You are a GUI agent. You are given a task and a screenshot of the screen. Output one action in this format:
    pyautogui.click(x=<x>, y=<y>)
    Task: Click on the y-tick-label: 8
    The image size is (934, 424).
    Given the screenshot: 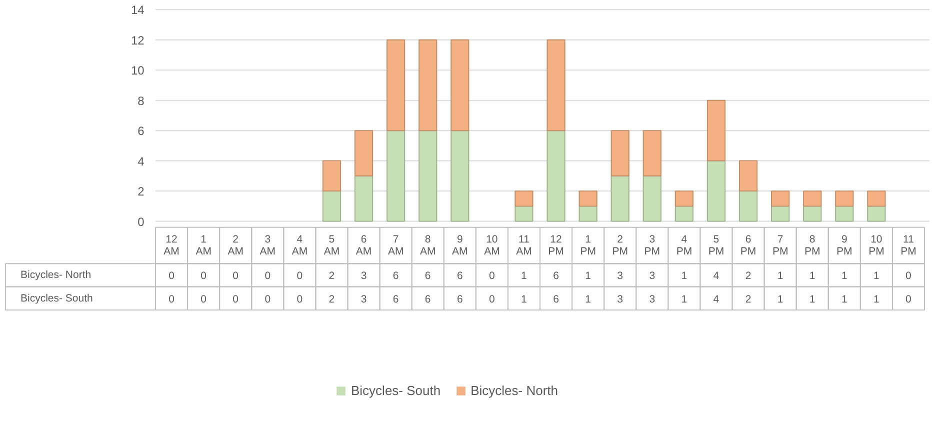 What is the action you would take?
    pyautogui.click(x=141, y=101)
    